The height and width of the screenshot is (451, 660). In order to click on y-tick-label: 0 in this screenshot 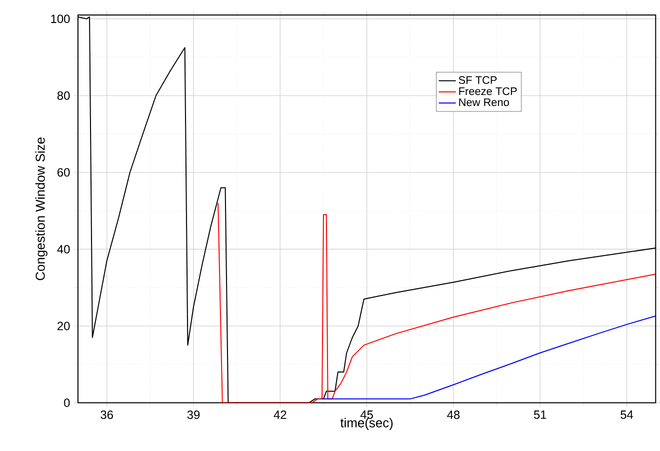, I will do `click(67, 403)`.